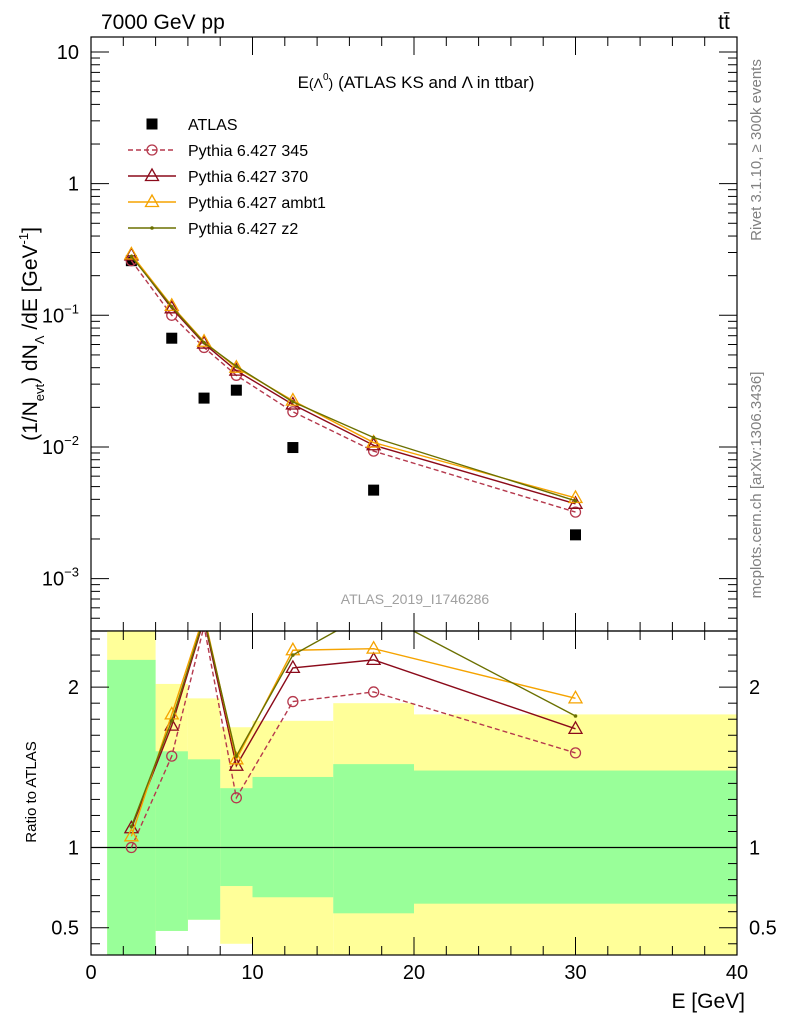 This screenshot has height=1024, width=786. What do you see at coordinates (331, 83) in the screenshot?
I see `title-paren-close: )` at bounding box center [331, 83].